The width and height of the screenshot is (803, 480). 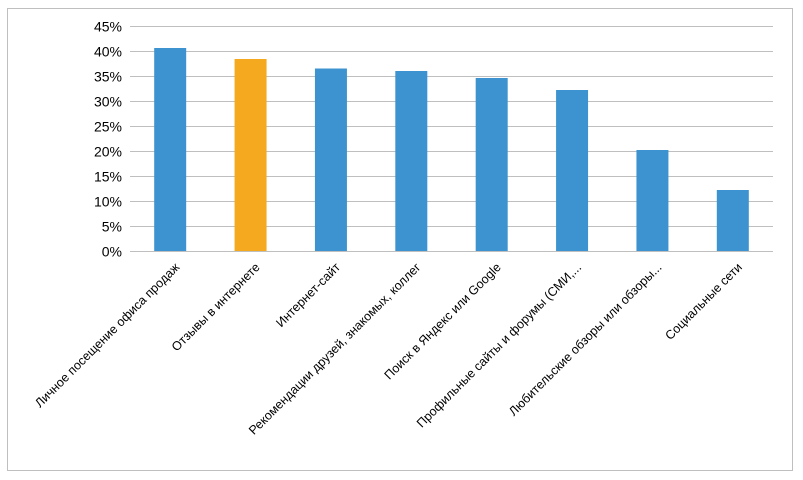 What do you see at coordinates (703, 301) in the screenshot?
I see `x-tick-label: Социальные сети` at bounding box center [703, 301].